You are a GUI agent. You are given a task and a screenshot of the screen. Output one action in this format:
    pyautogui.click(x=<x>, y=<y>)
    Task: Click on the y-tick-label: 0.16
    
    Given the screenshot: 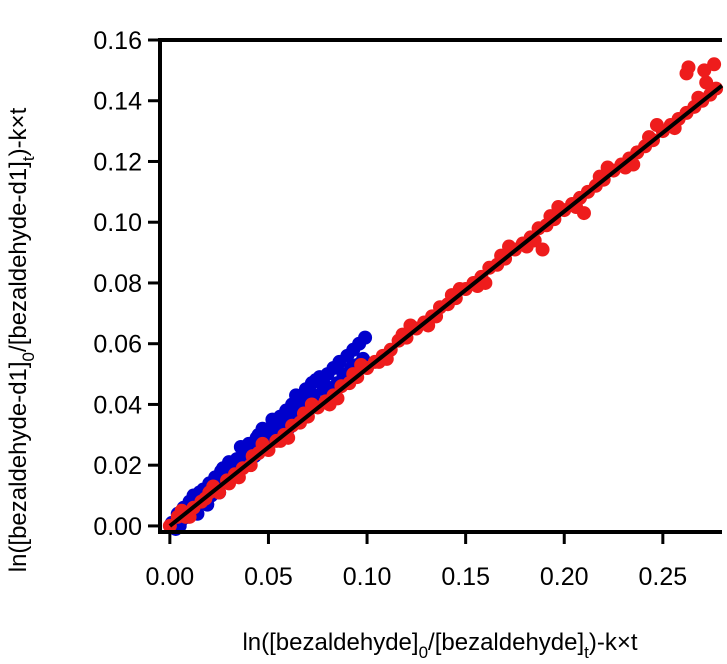 What is the action you would take?
    pyautogui.click(x=117, y=41)
    